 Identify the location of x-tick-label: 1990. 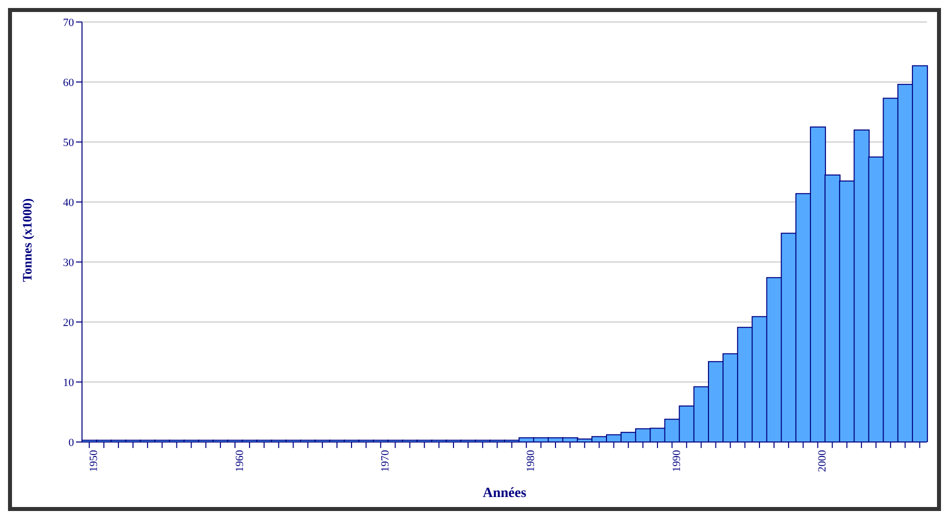
(676, 461).